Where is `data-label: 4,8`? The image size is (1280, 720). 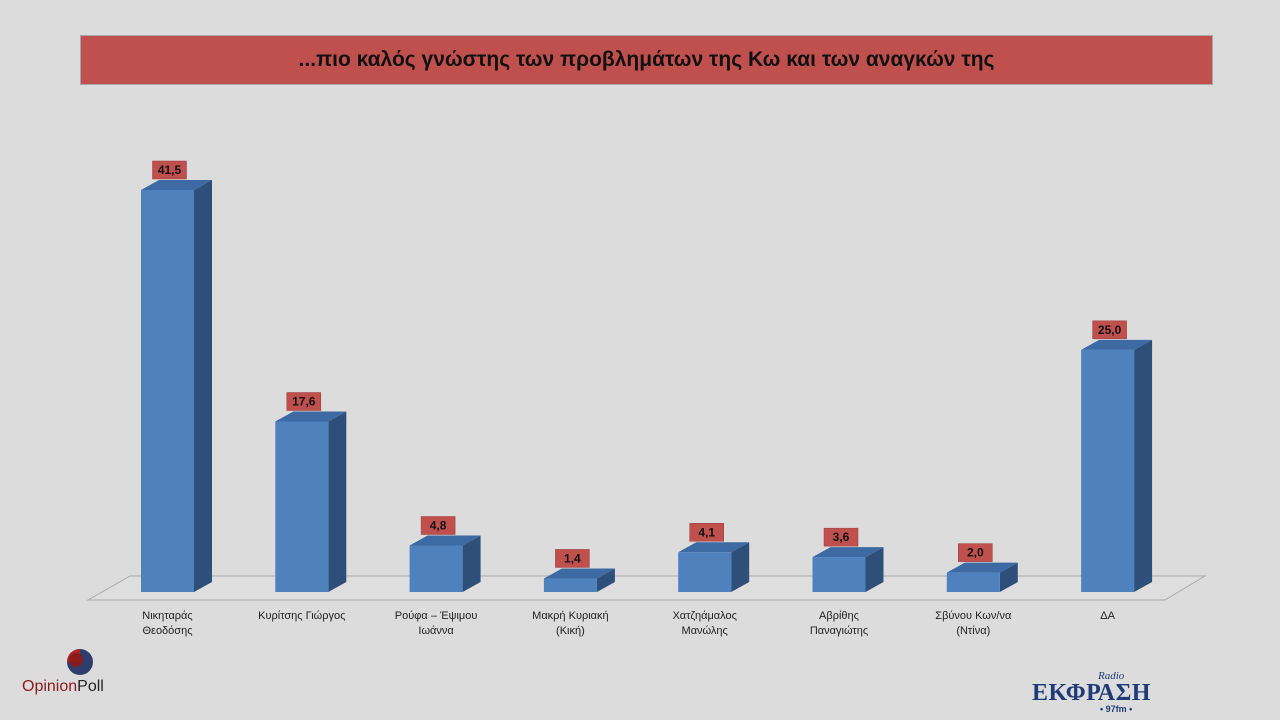 data-label: 4,8 is located at coordinates (438, 526).